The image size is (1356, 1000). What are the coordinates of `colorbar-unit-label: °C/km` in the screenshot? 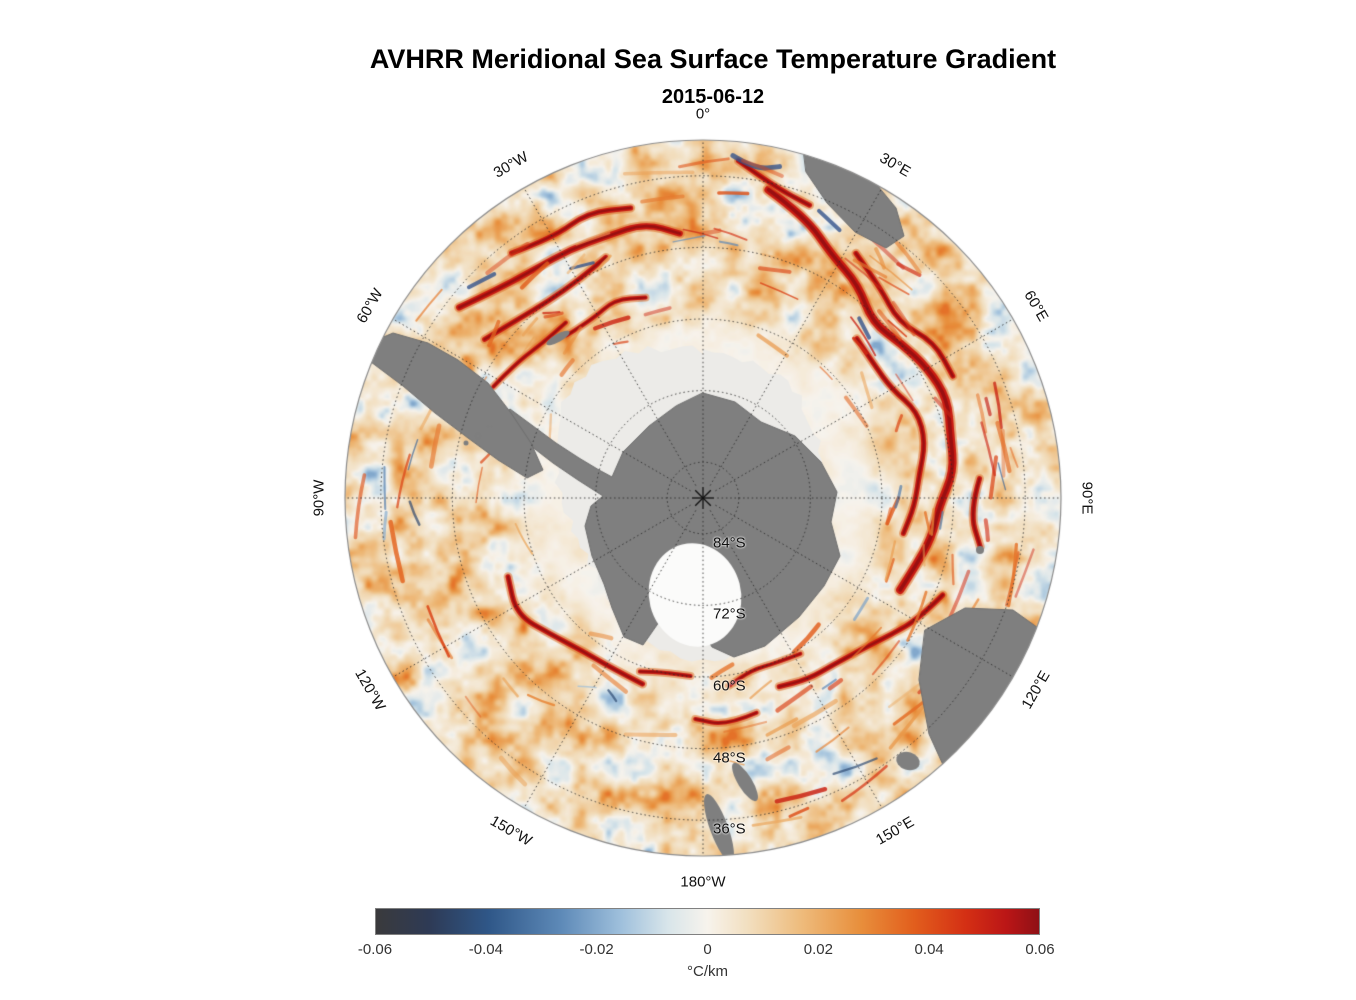 It's located at (707, 971).